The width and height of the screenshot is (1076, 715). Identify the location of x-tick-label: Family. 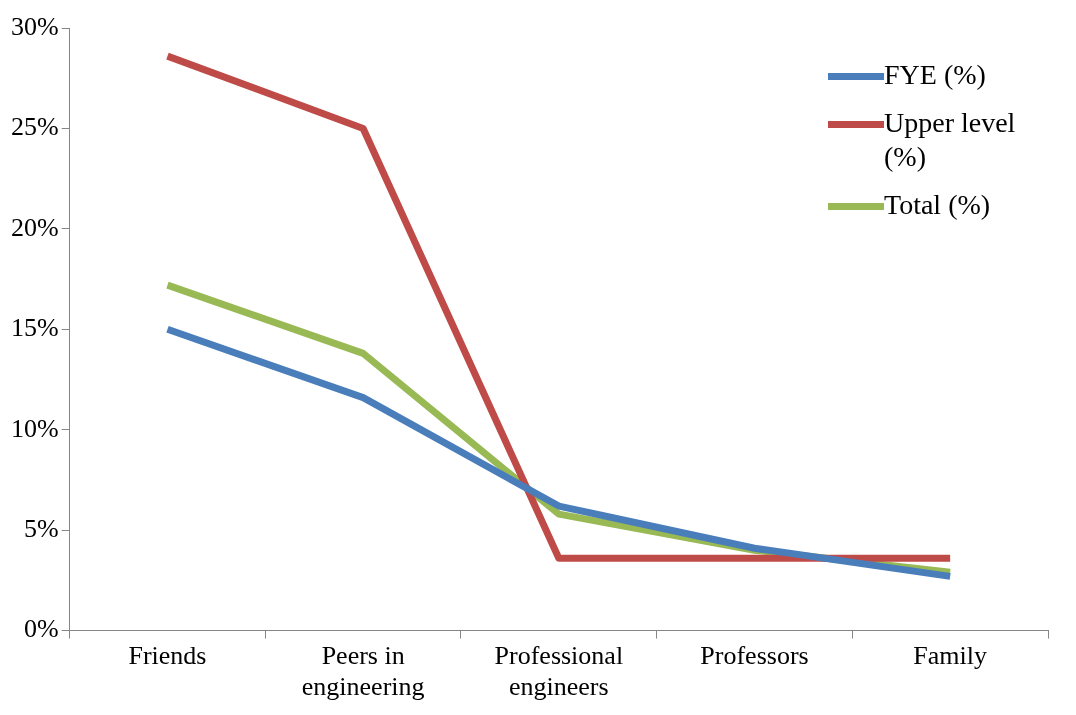
(950, 656).